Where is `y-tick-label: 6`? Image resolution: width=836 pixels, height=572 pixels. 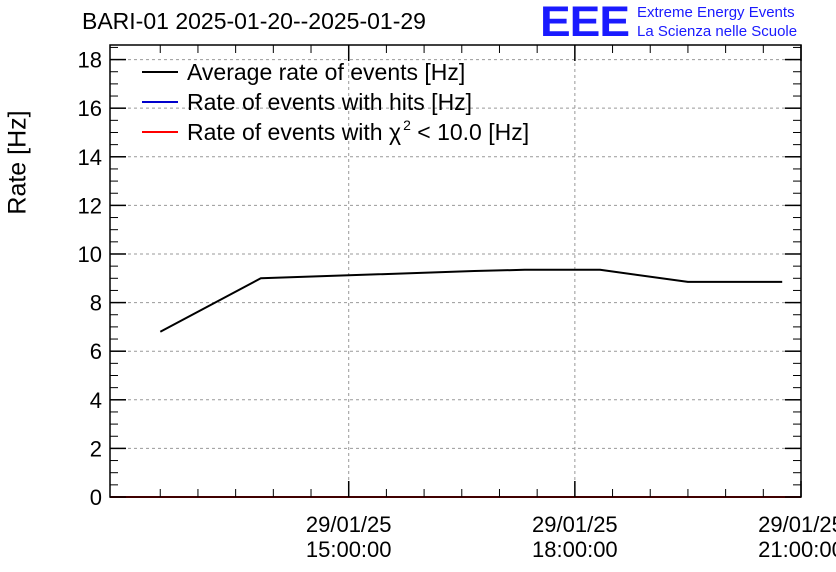 y-tick-label: 6 is located at coordinates (96, 351).